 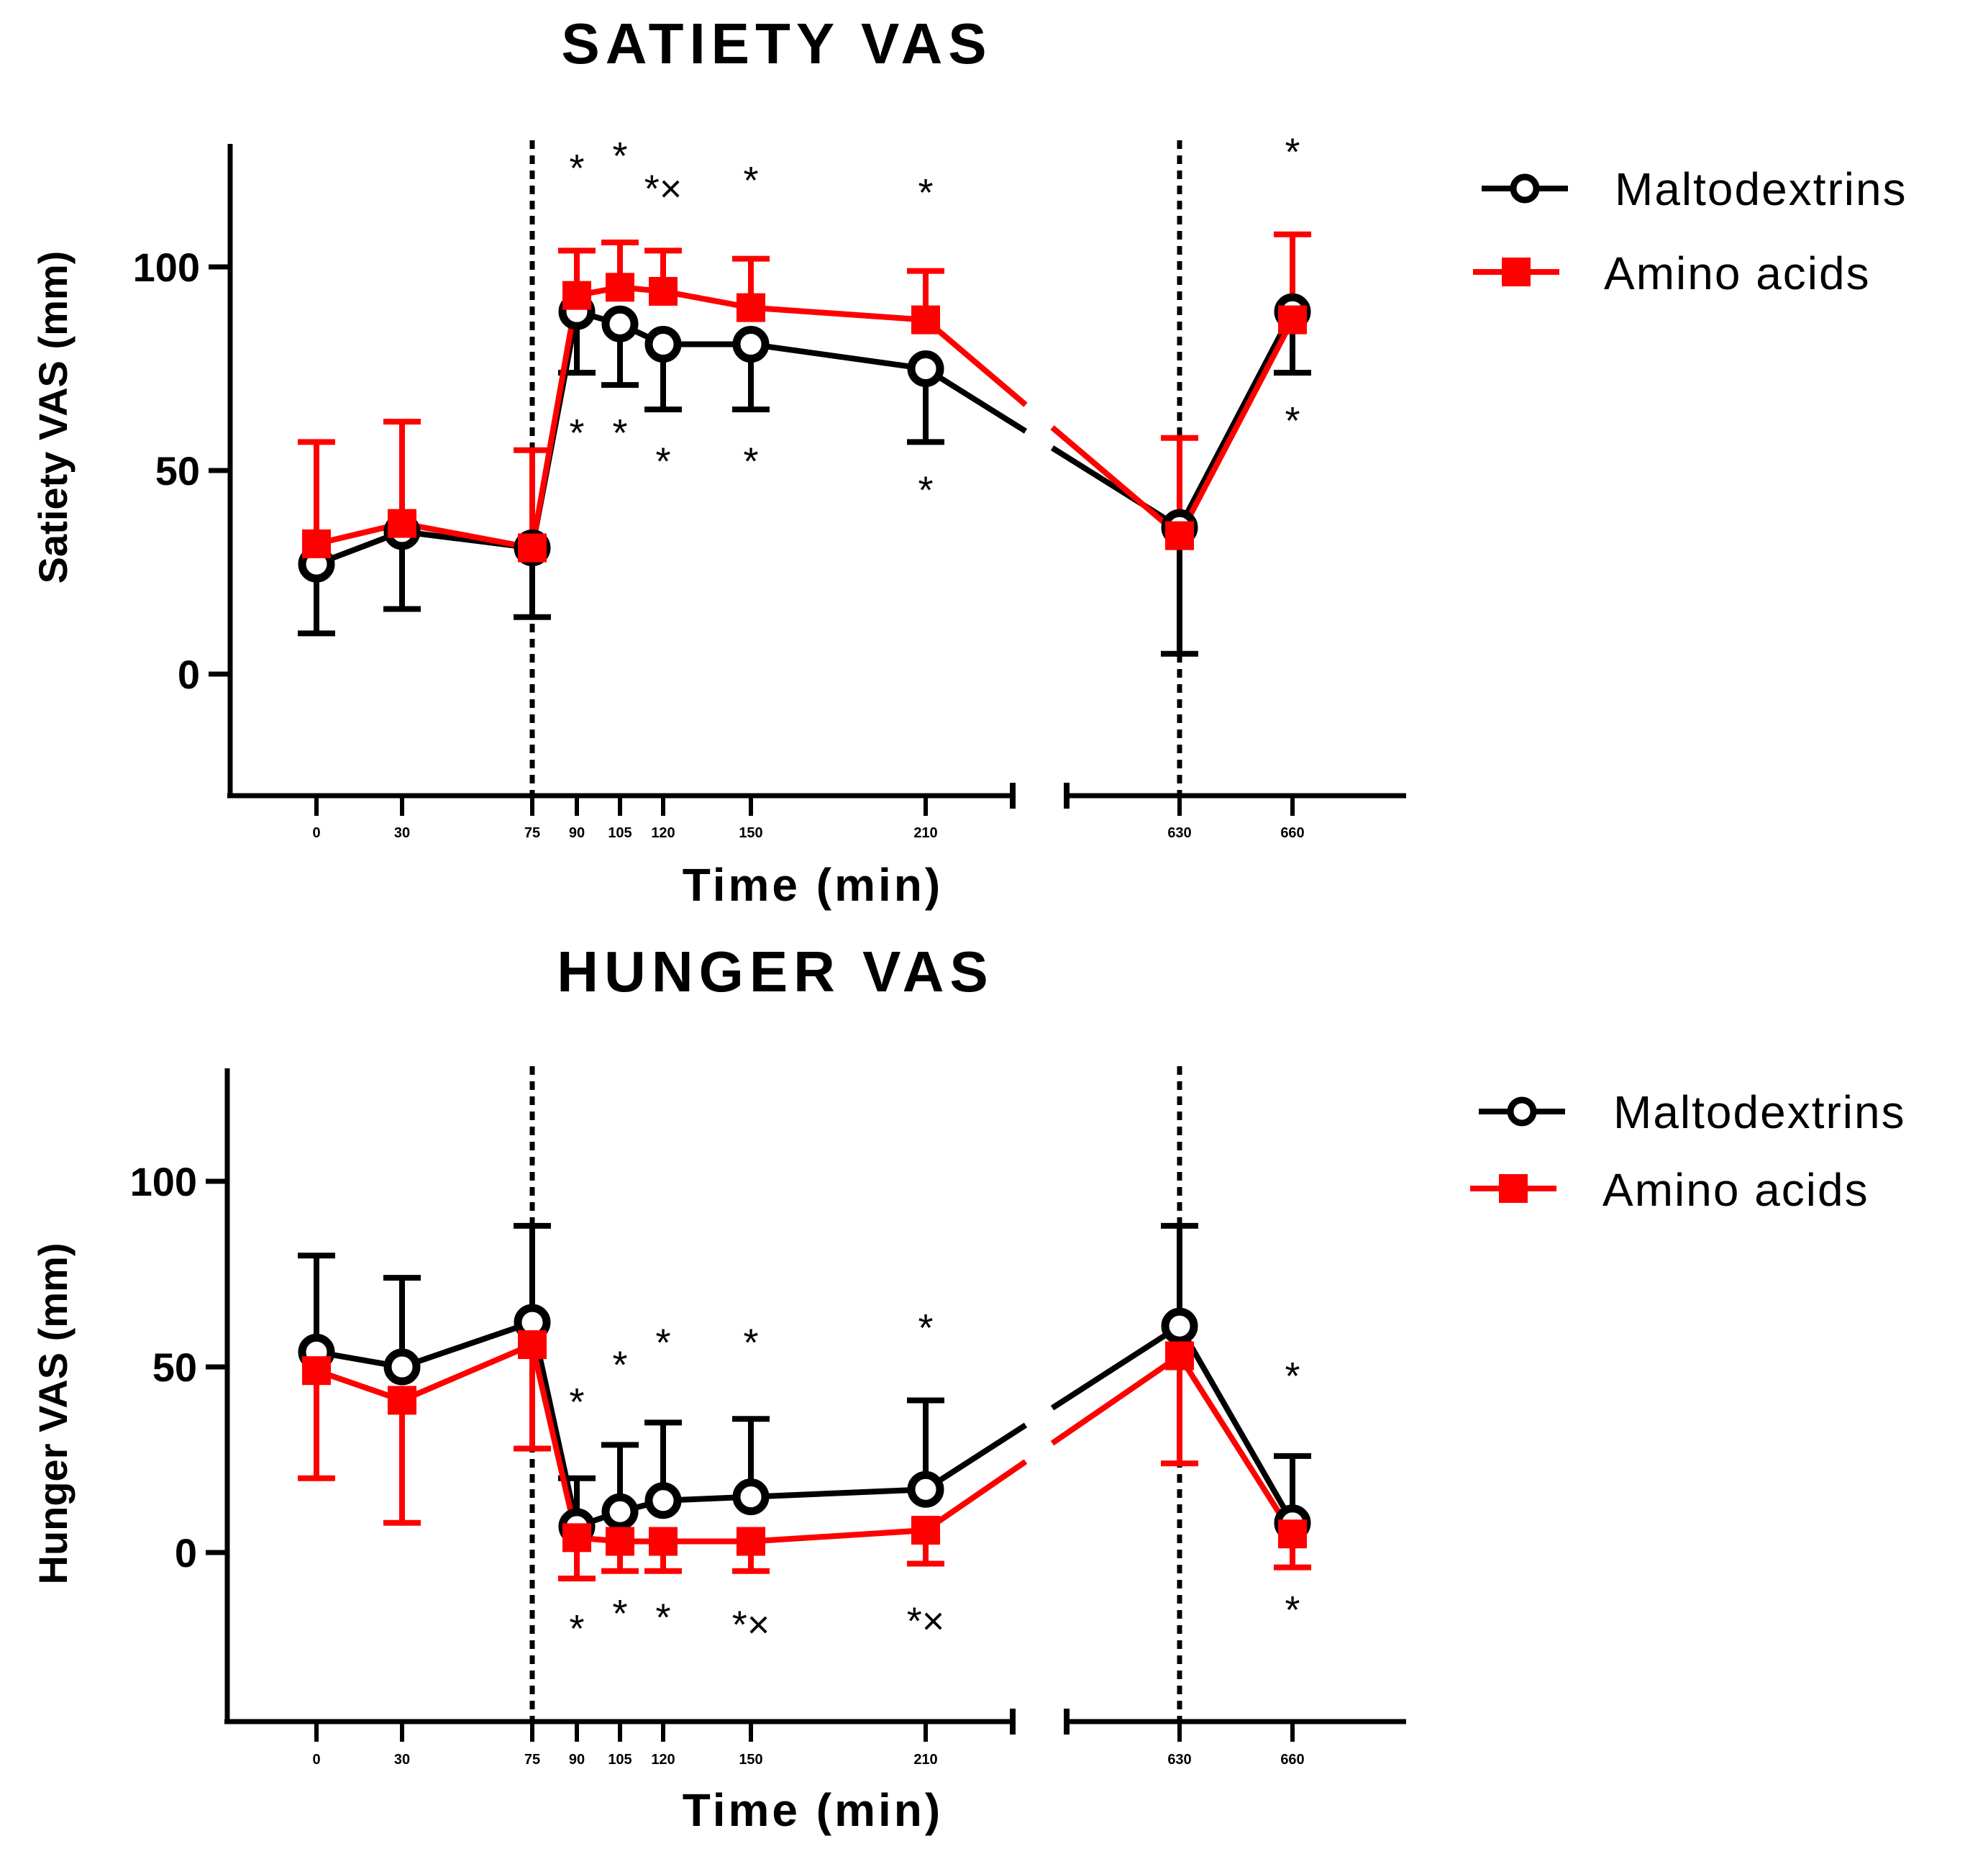 What do you see at coordinates (53, 1414) in the screenshot?
I see `y-axis-label: Hunger VAS (mm)` at bounding box center [53, 1414].